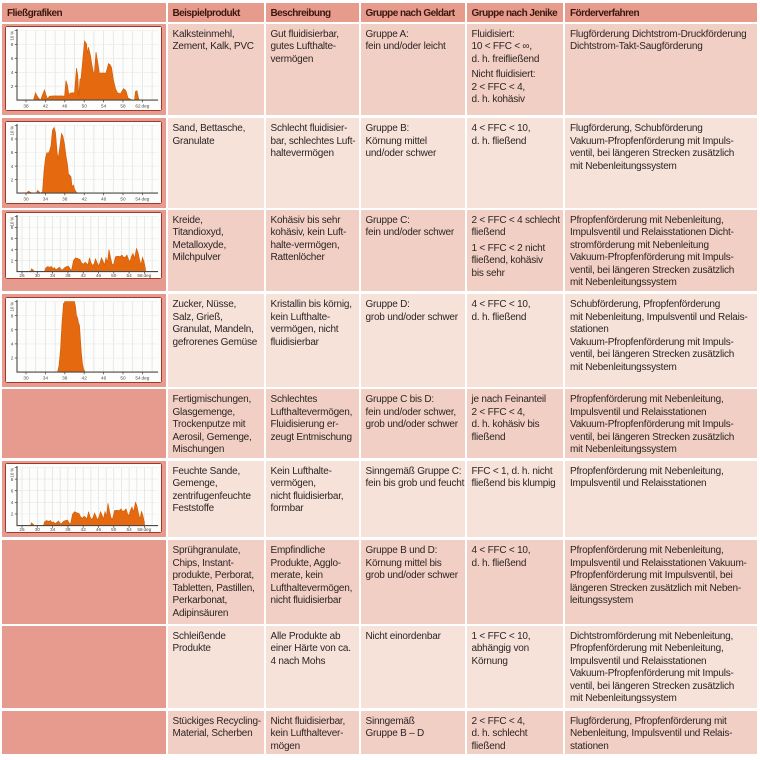 Image resolution: width=760 pixels, height=760 pixels. Describe the element at coordinates (123, 105) in the screenshot. I see `svg-text: 58` at that location.